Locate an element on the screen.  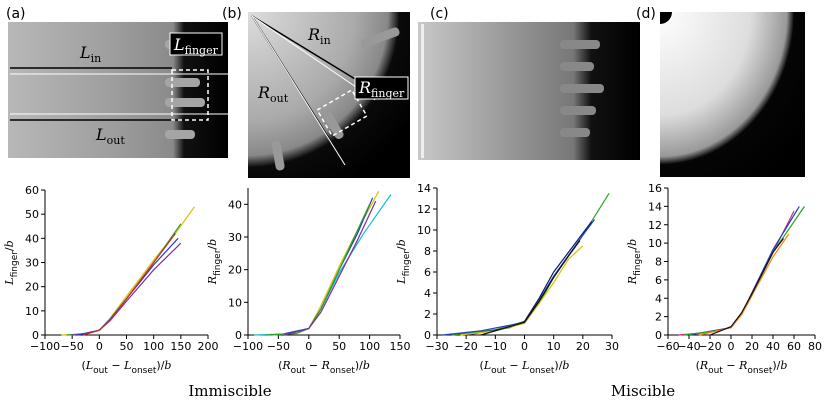
x-tick-label: 50 is located at coordinates (127, 346).